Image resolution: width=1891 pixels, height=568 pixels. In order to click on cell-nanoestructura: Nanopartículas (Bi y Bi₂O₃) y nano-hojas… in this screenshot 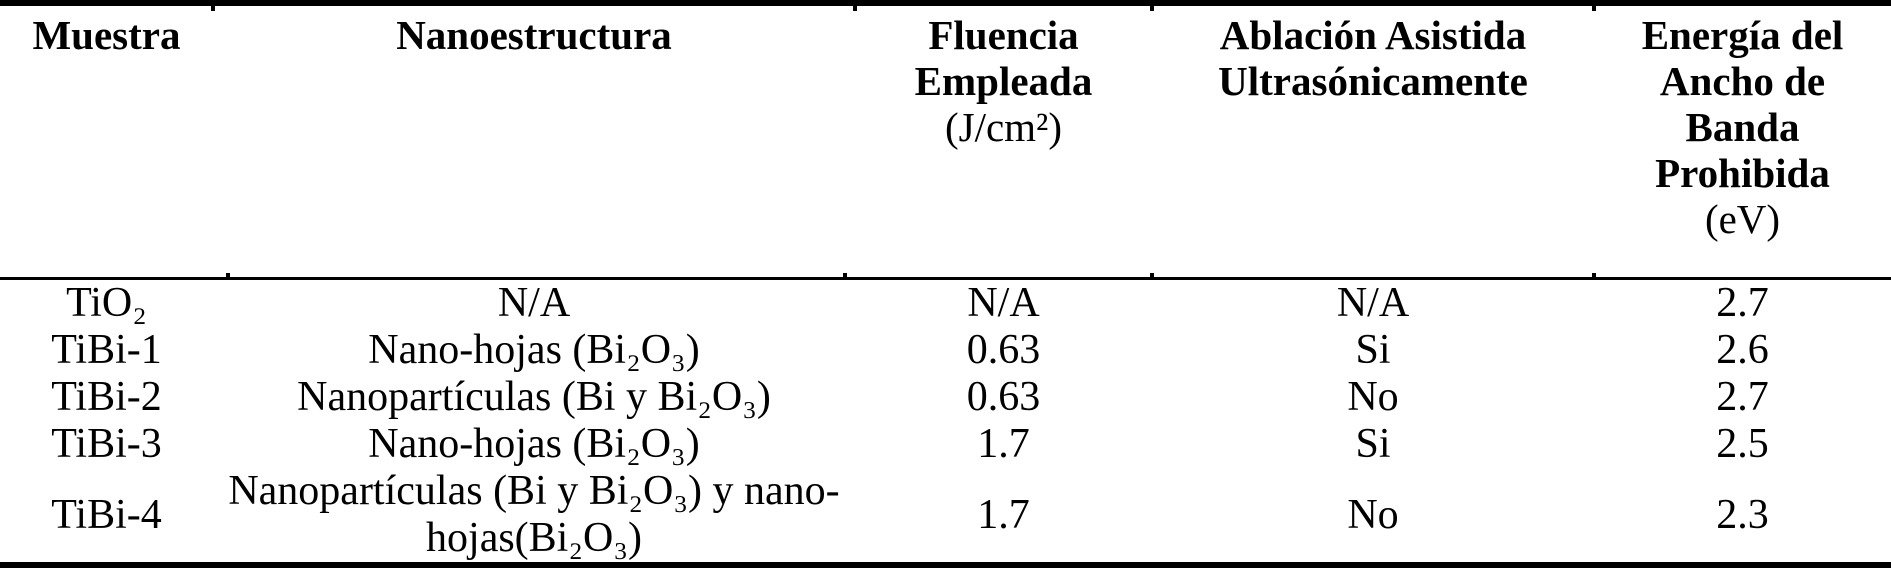, I will do `click(534, 514)`.